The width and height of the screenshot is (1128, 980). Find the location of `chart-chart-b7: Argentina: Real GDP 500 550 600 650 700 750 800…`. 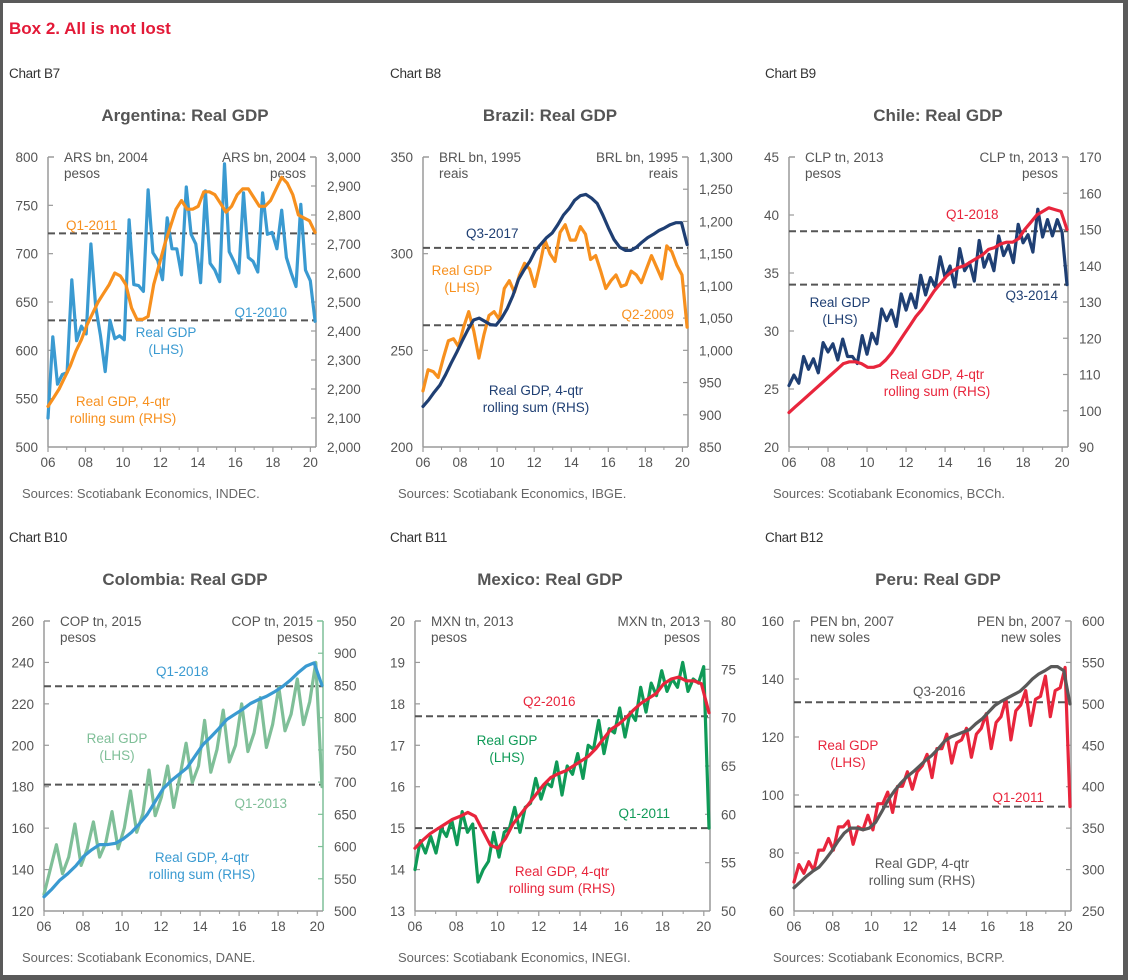

chart-chart-b7: Argentina: Real GDP 500 550 600 650 700 750 800… is located at coordinates (187, 303).